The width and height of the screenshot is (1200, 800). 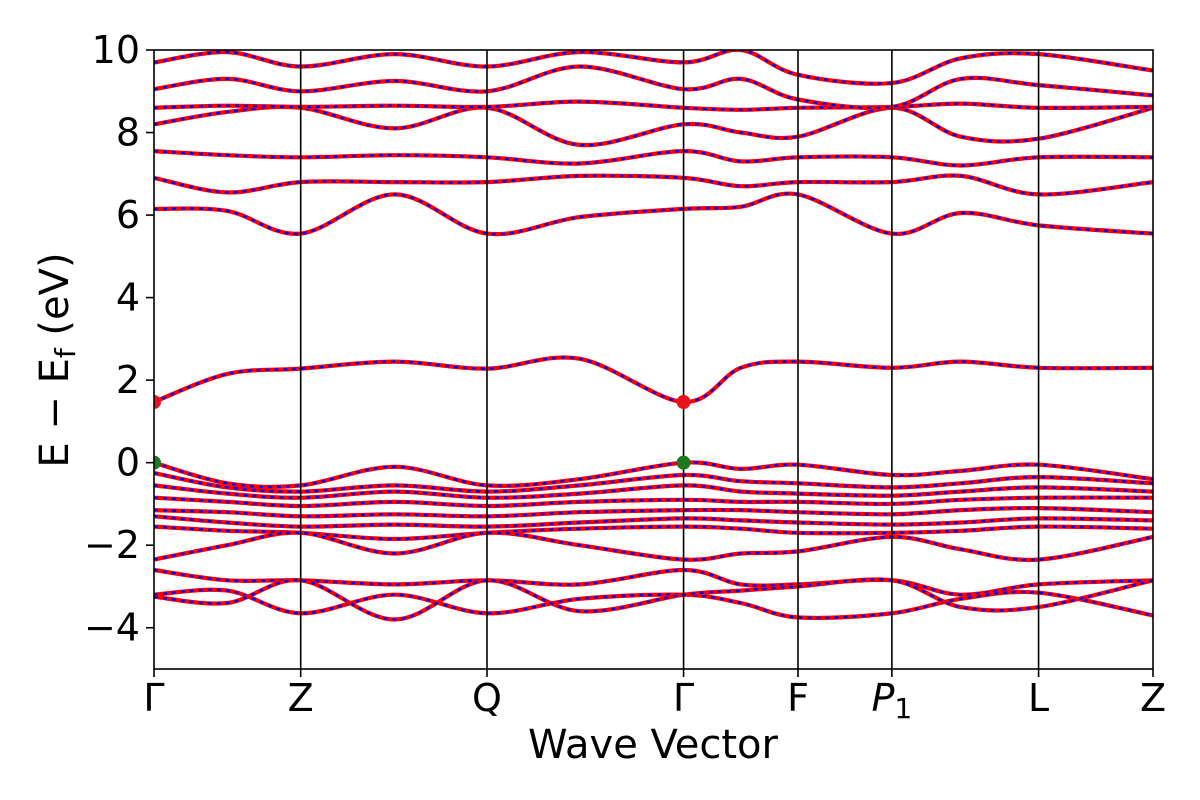 What do you see at coordinates (55, 300) in the screenshot?
I see `y-axis-label-unit: (eV)` at bounding box center [55, 300].